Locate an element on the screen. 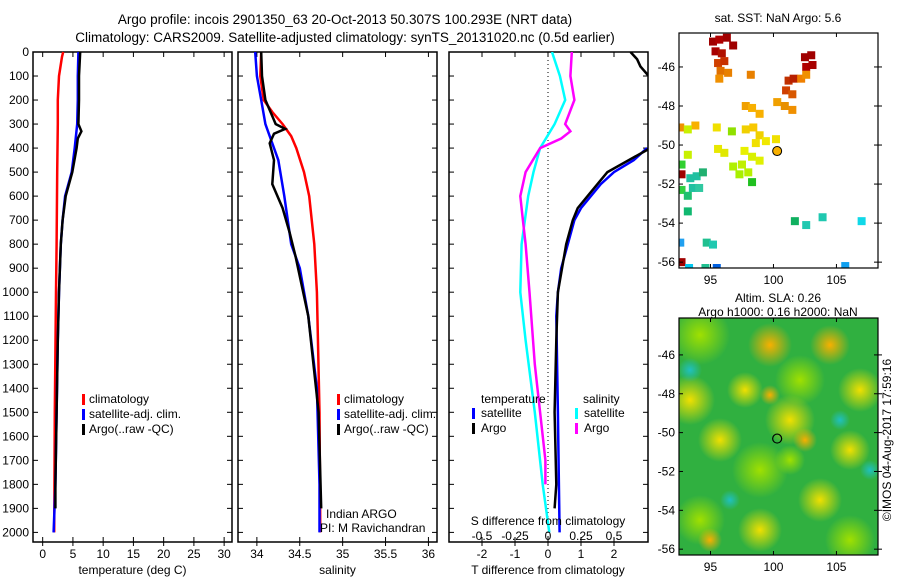  lat-tick-label: -48 is located at coordinates (667, 394).